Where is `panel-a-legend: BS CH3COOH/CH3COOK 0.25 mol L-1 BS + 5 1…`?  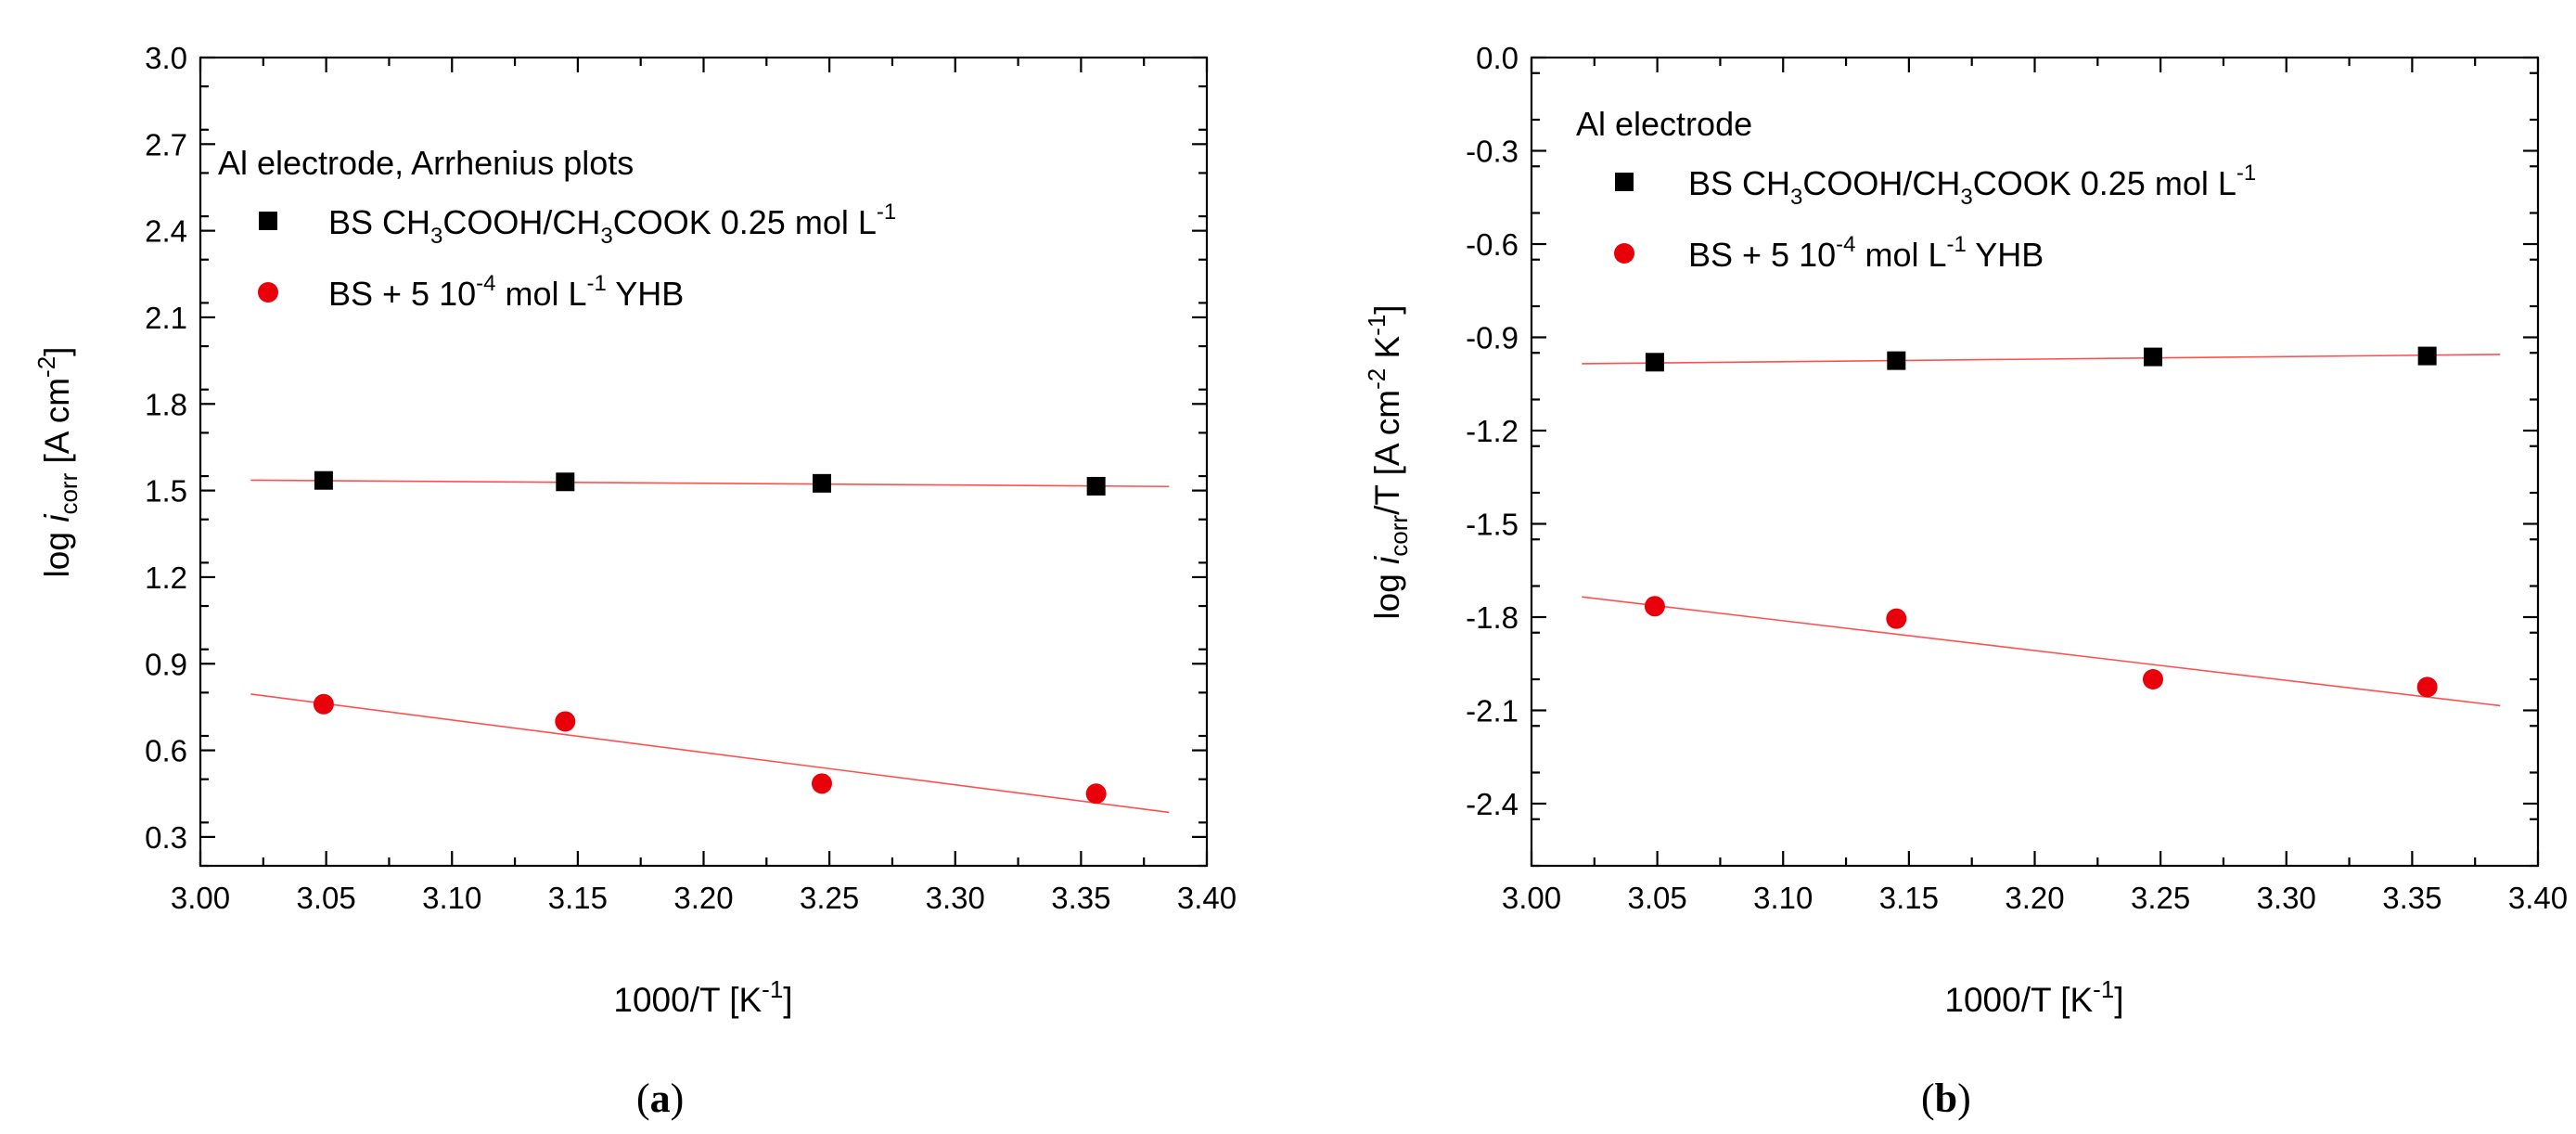 panel-a-legend: BS CH3COOH/CH3COOK 0.25 mol L-1 BS + 5 1… is located at coordinates (577, 256).